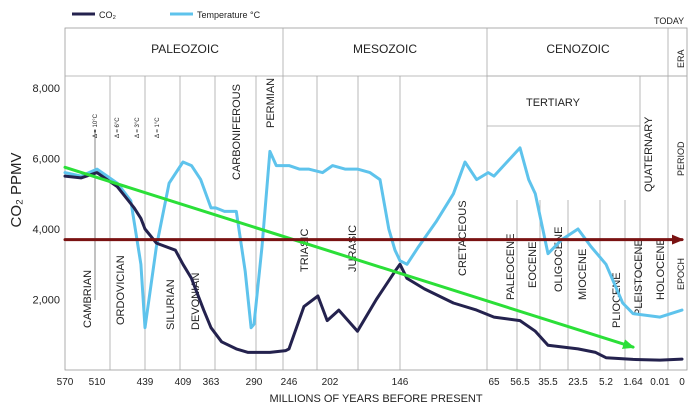  I want to click on y-tick-label: 8,000, so click(46, 89).